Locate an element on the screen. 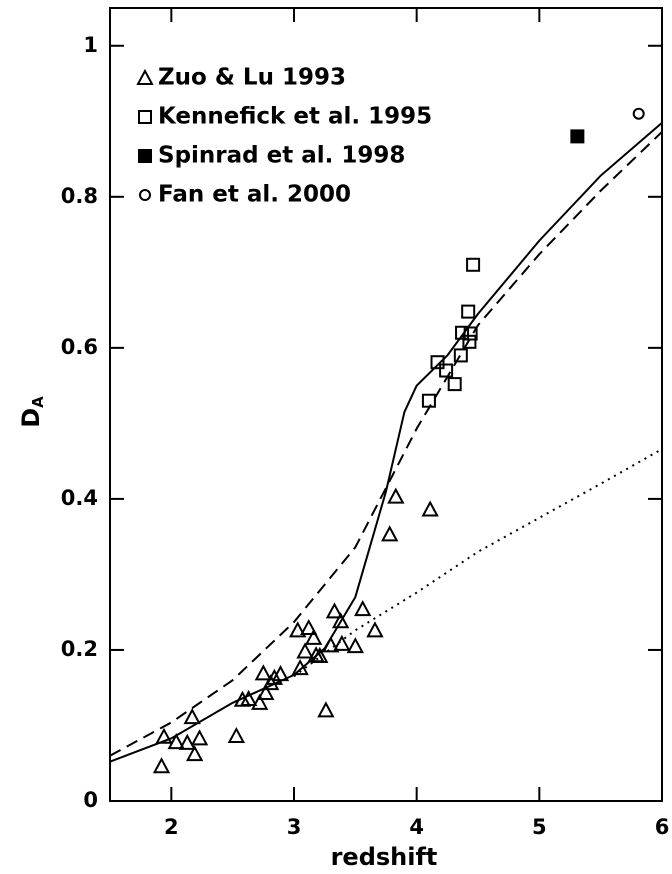 This screenshot has height=874, width=672. x-tick-label: 6 is located at coordinates (662, 827).